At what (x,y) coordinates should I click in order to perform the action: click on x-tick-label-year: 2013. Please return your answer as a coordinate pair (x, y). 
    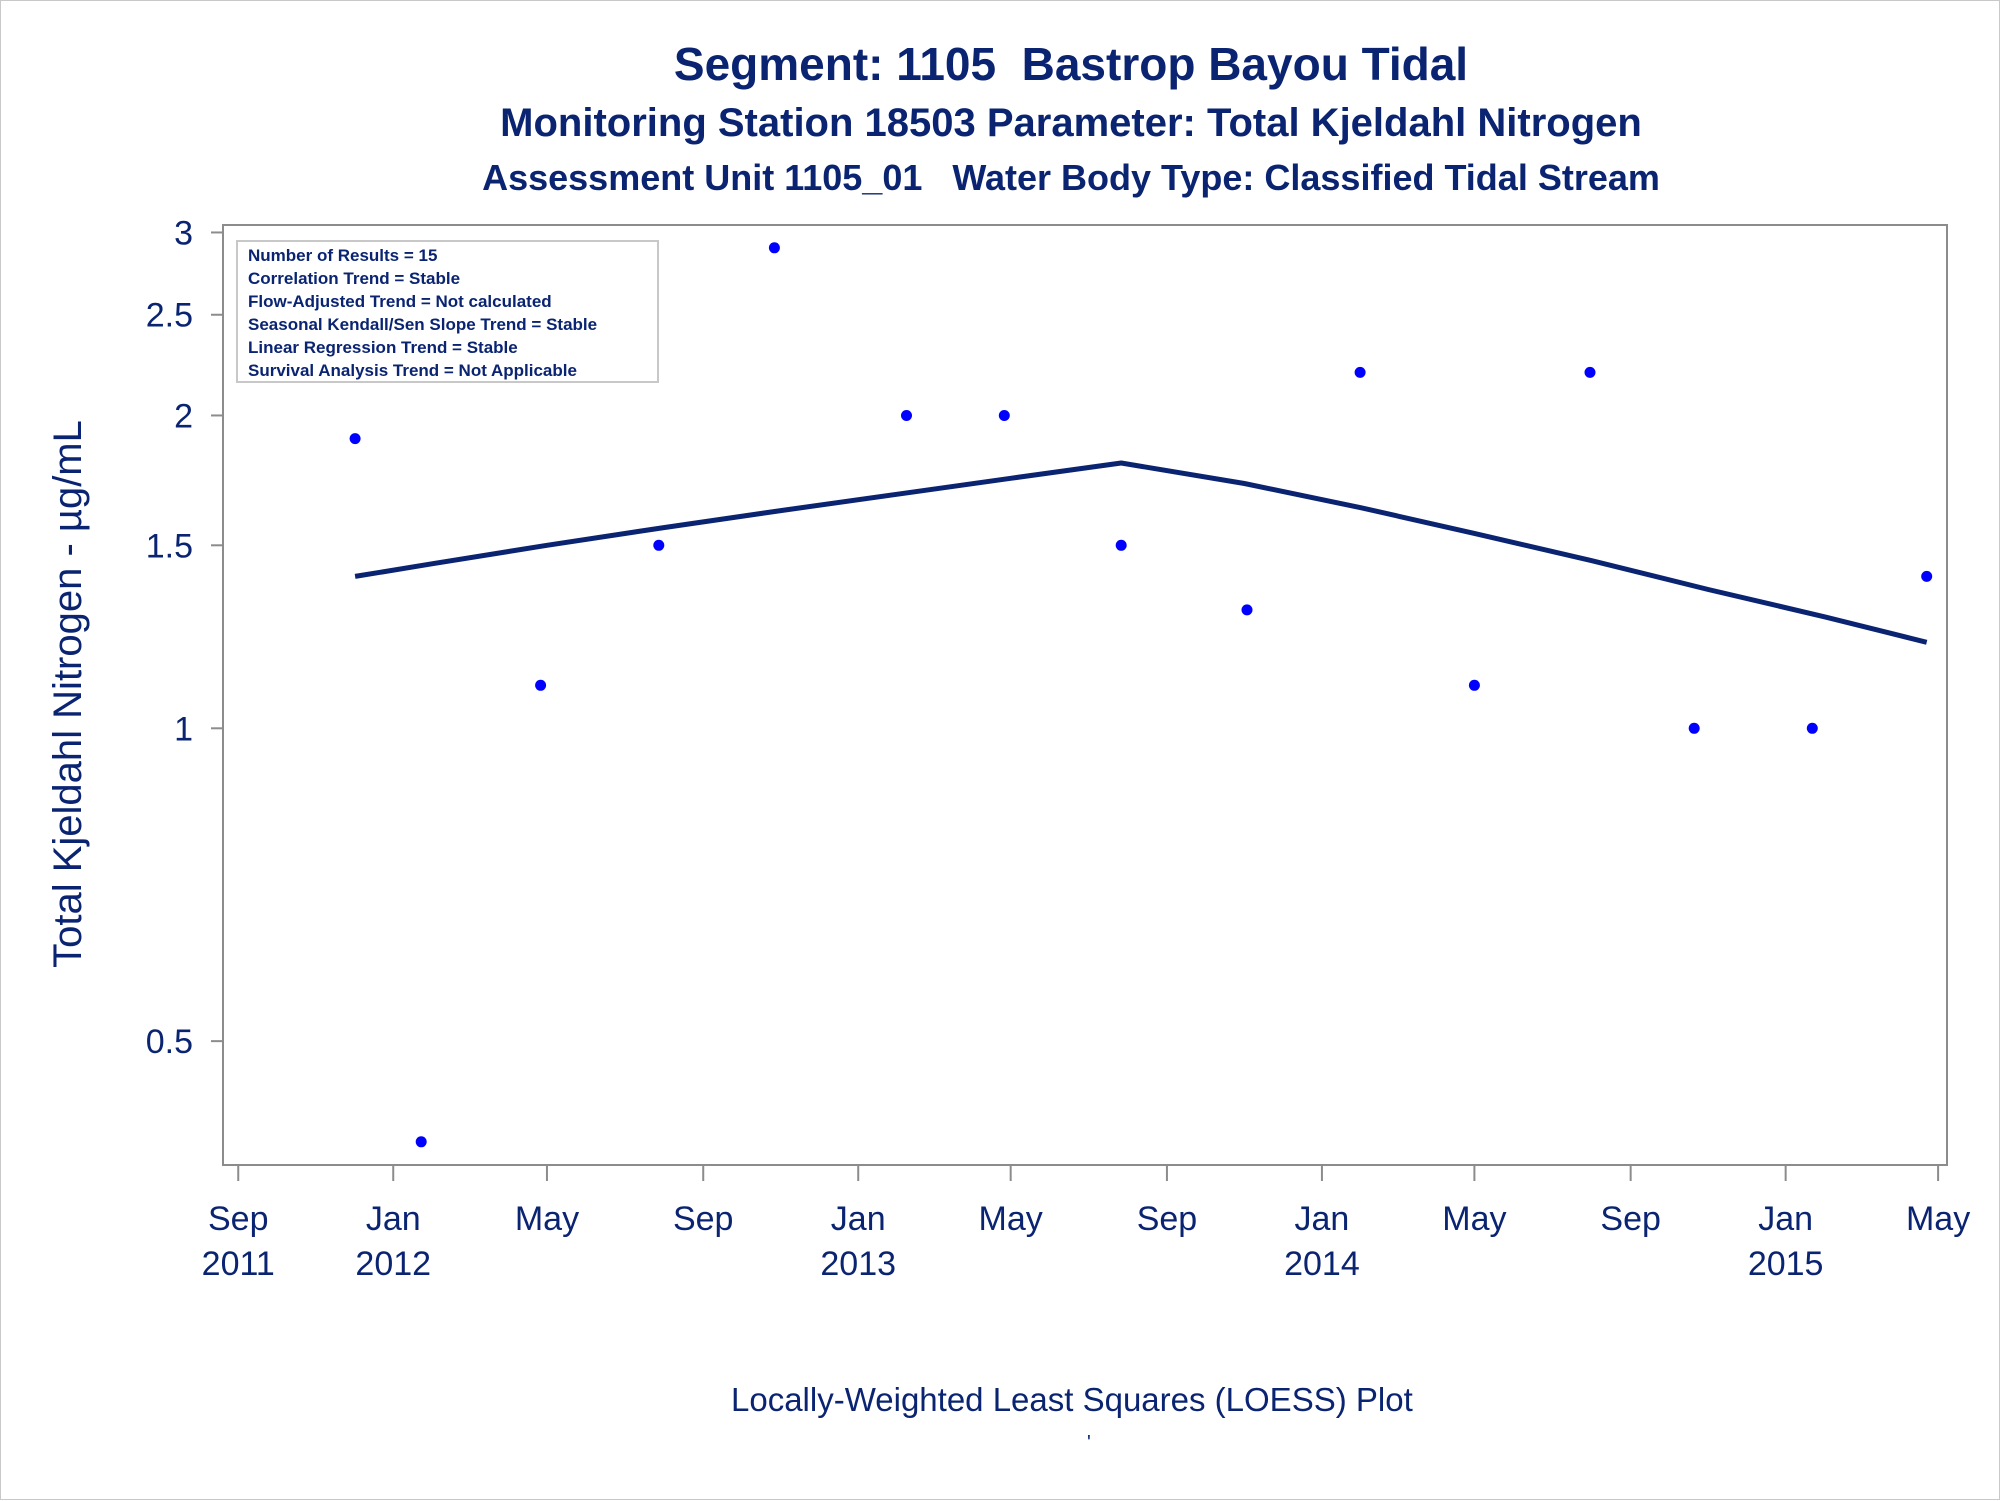
    Looking at the image, I should click on (858, 1264).